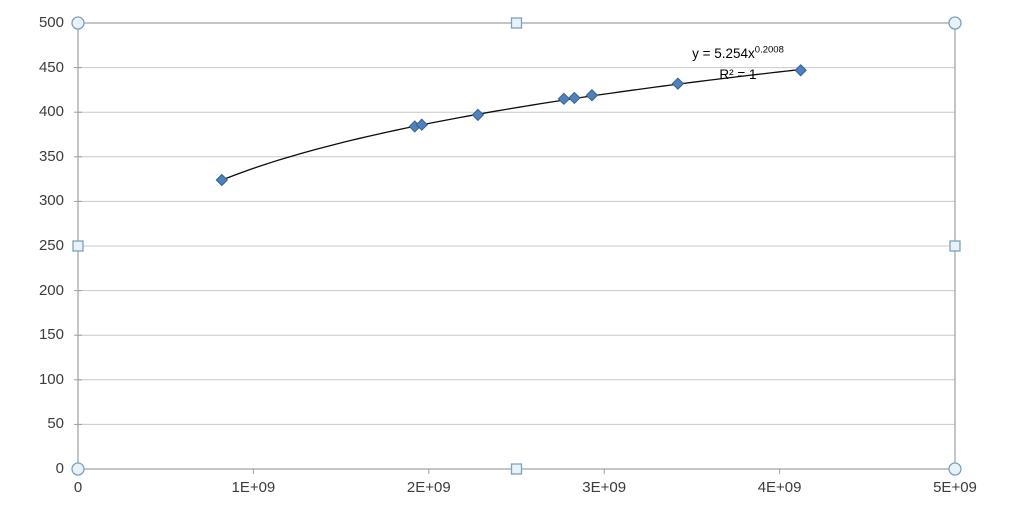 The image size is (1018, 505). I want to click on trendline-label: y = 5.254x0.2008 R² = 1, so click(738, 64).